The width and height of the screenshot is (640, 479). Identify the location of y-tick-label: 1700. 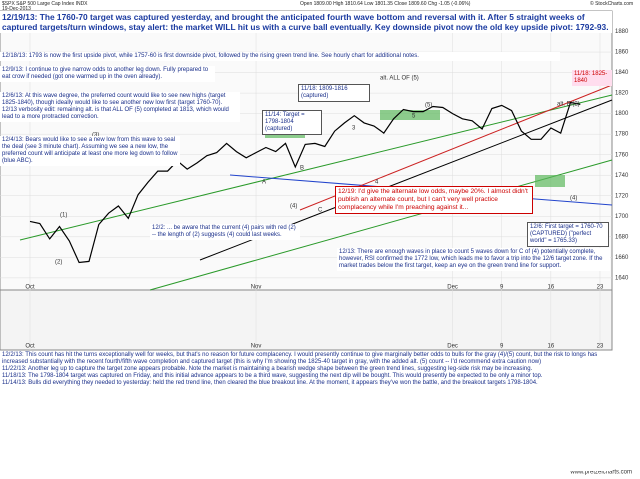
(622, 217).